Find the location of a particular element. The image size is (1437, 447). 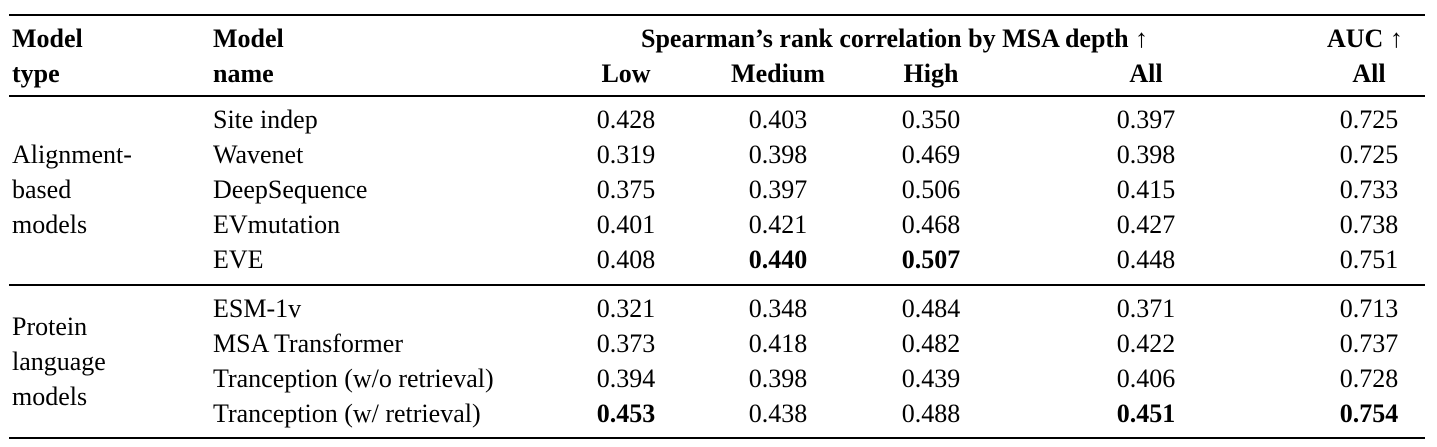

model-name-cell: EVE is located at coordinates (238, 259).